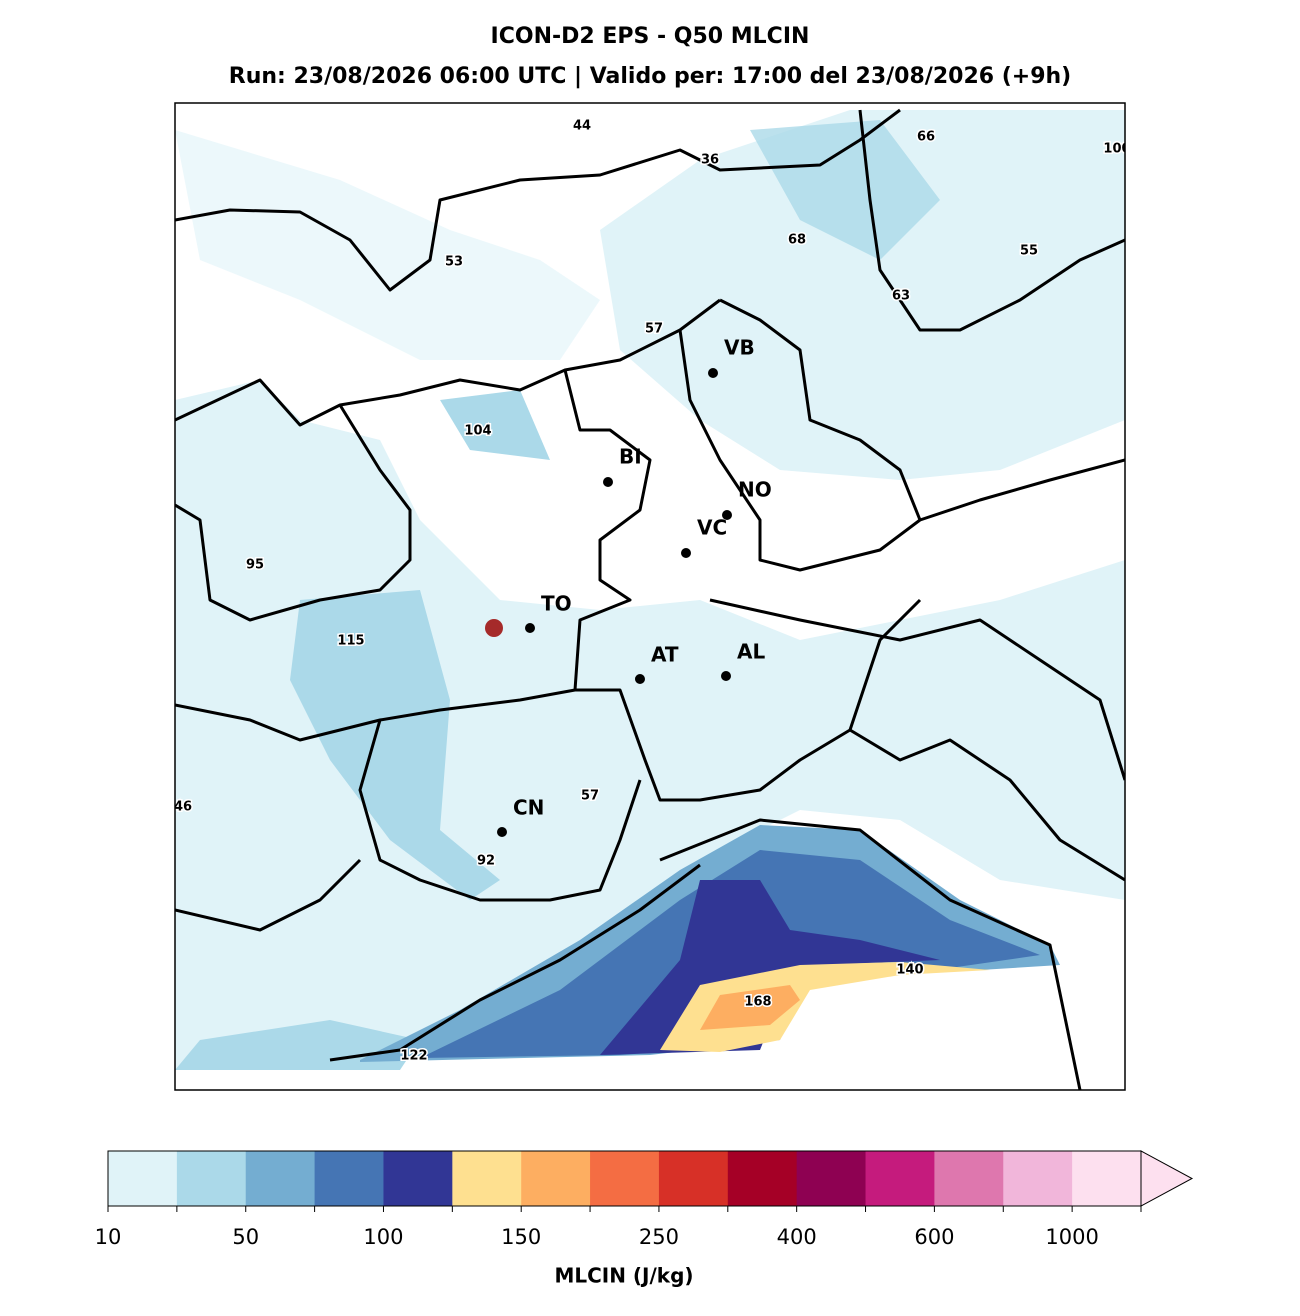 This screenshot has width=1300, height=1316. I want to click on colorbar-extend, so click(1167, 1178).